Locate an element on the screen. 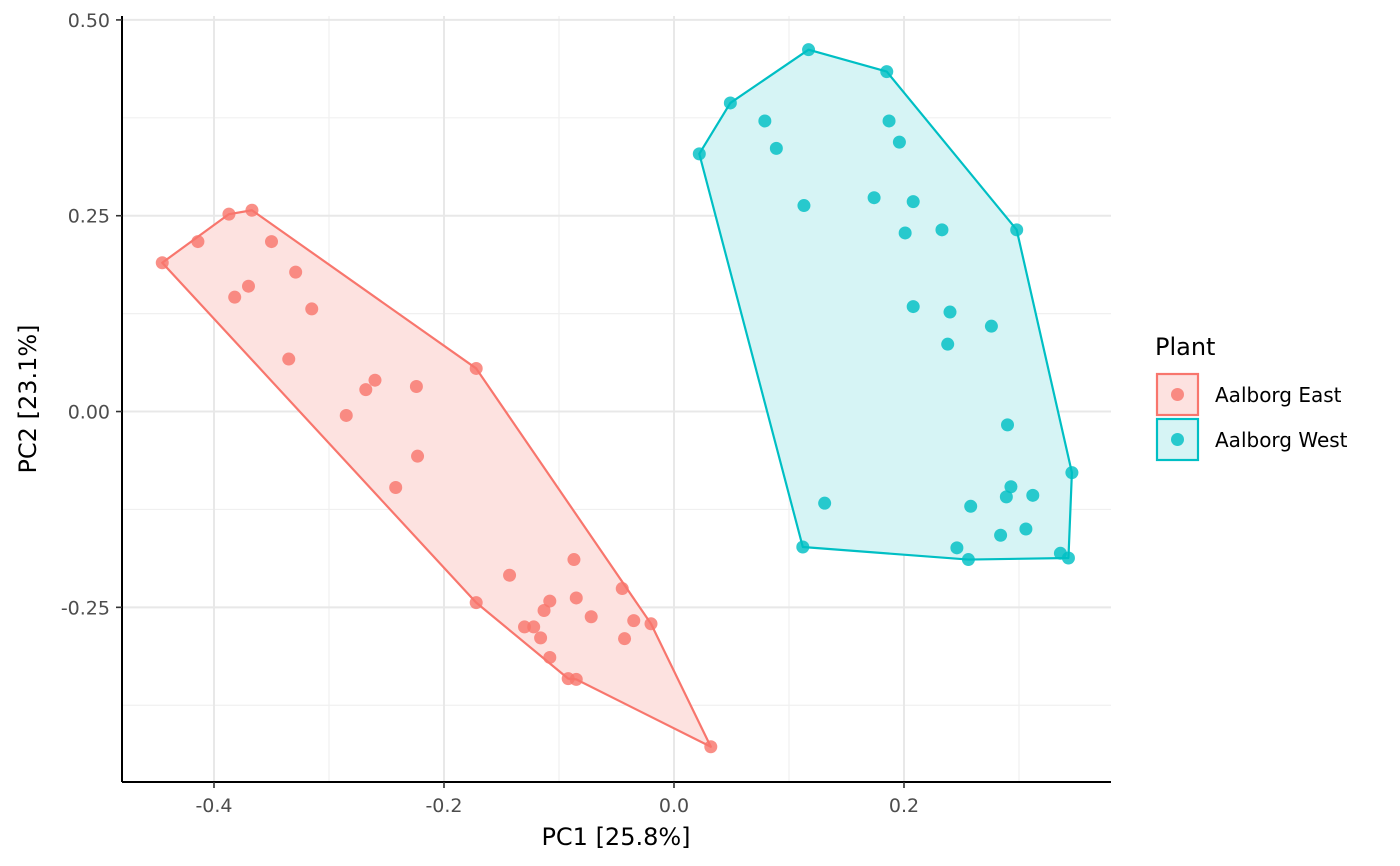 This screenshot has width=1400, height=866. y-tick-label: -0.25 is located at coordinates (85, 608).